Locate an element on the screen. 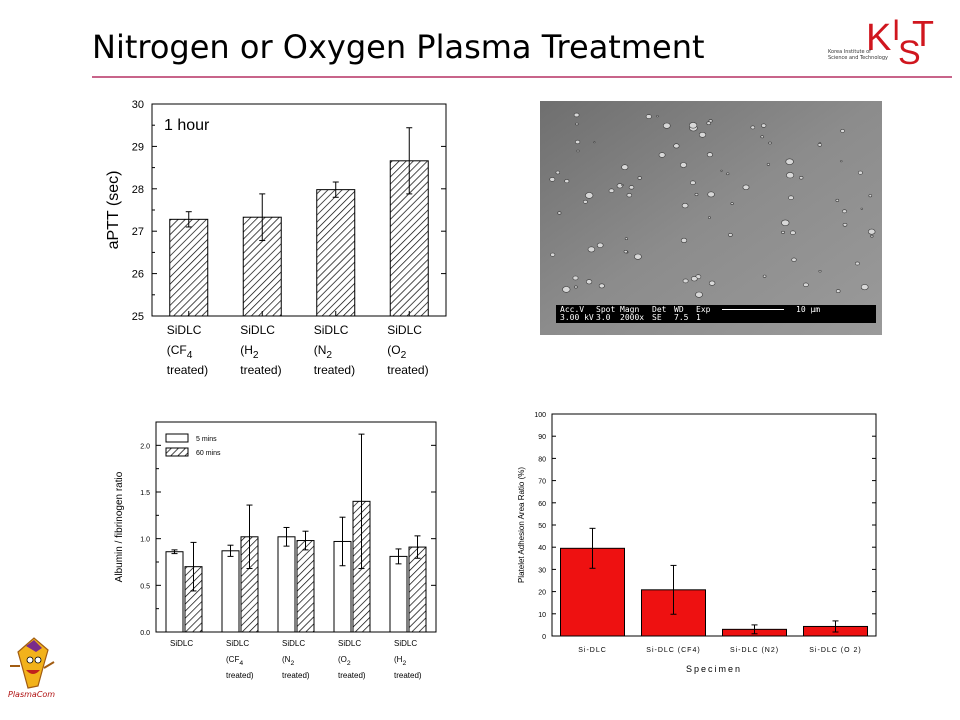 Image resolution: width=960 pixels, height=720 pixels. sem-surface-image is located at coordinates (711, 218).